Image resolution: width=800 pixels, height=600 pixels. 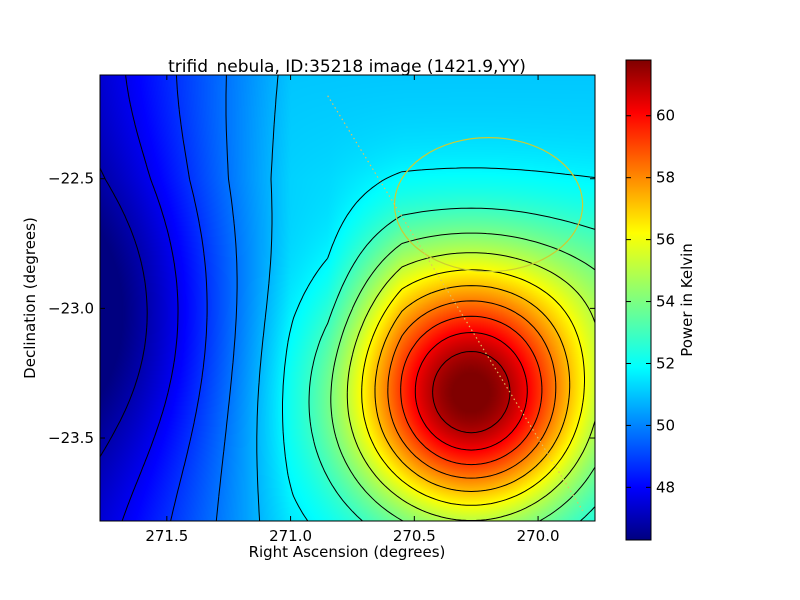 What do you see at coordinates (414, 536) in the screenshot?
I see `x-tick-label: 270.5` at bounding box center [414, 536].